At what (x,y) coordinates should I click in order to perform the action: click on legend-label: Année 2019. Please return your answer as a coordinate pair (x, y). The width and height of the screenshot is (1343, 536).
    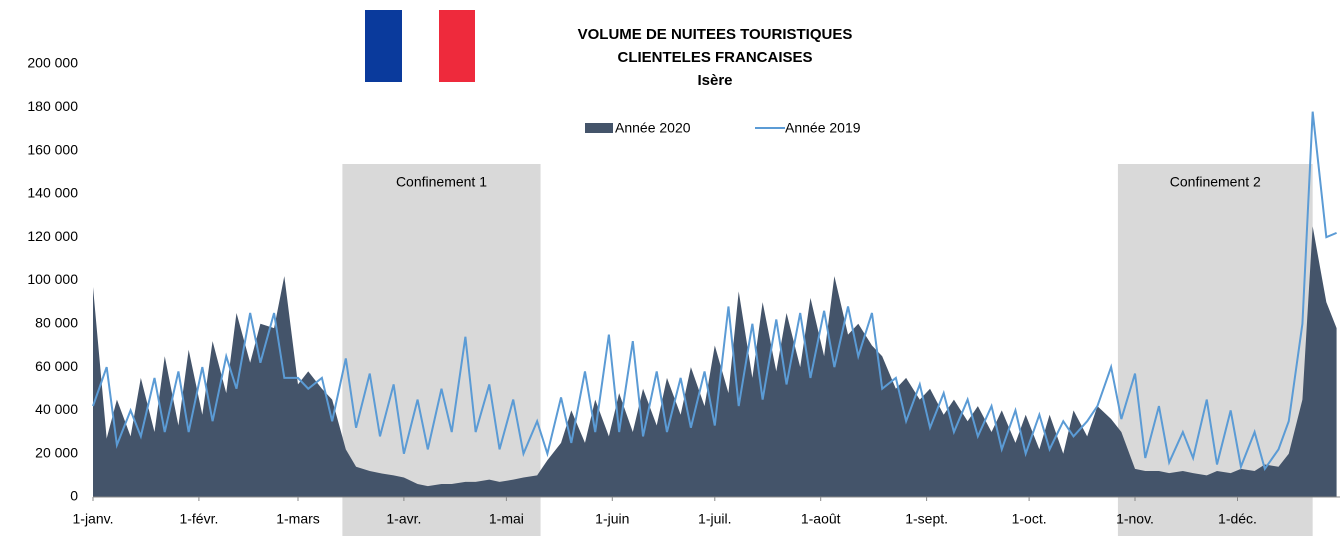
    Looking at the image, I should click on (823, 128).